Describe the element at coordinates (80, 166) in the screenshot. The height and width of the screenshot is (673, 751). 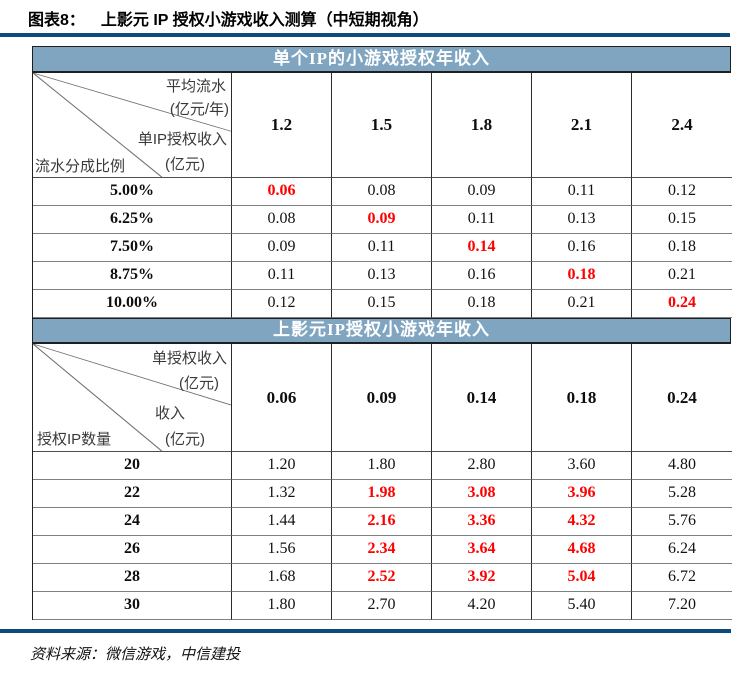
I see `corner-label-share-ratio: 流水分成比例` at that location.